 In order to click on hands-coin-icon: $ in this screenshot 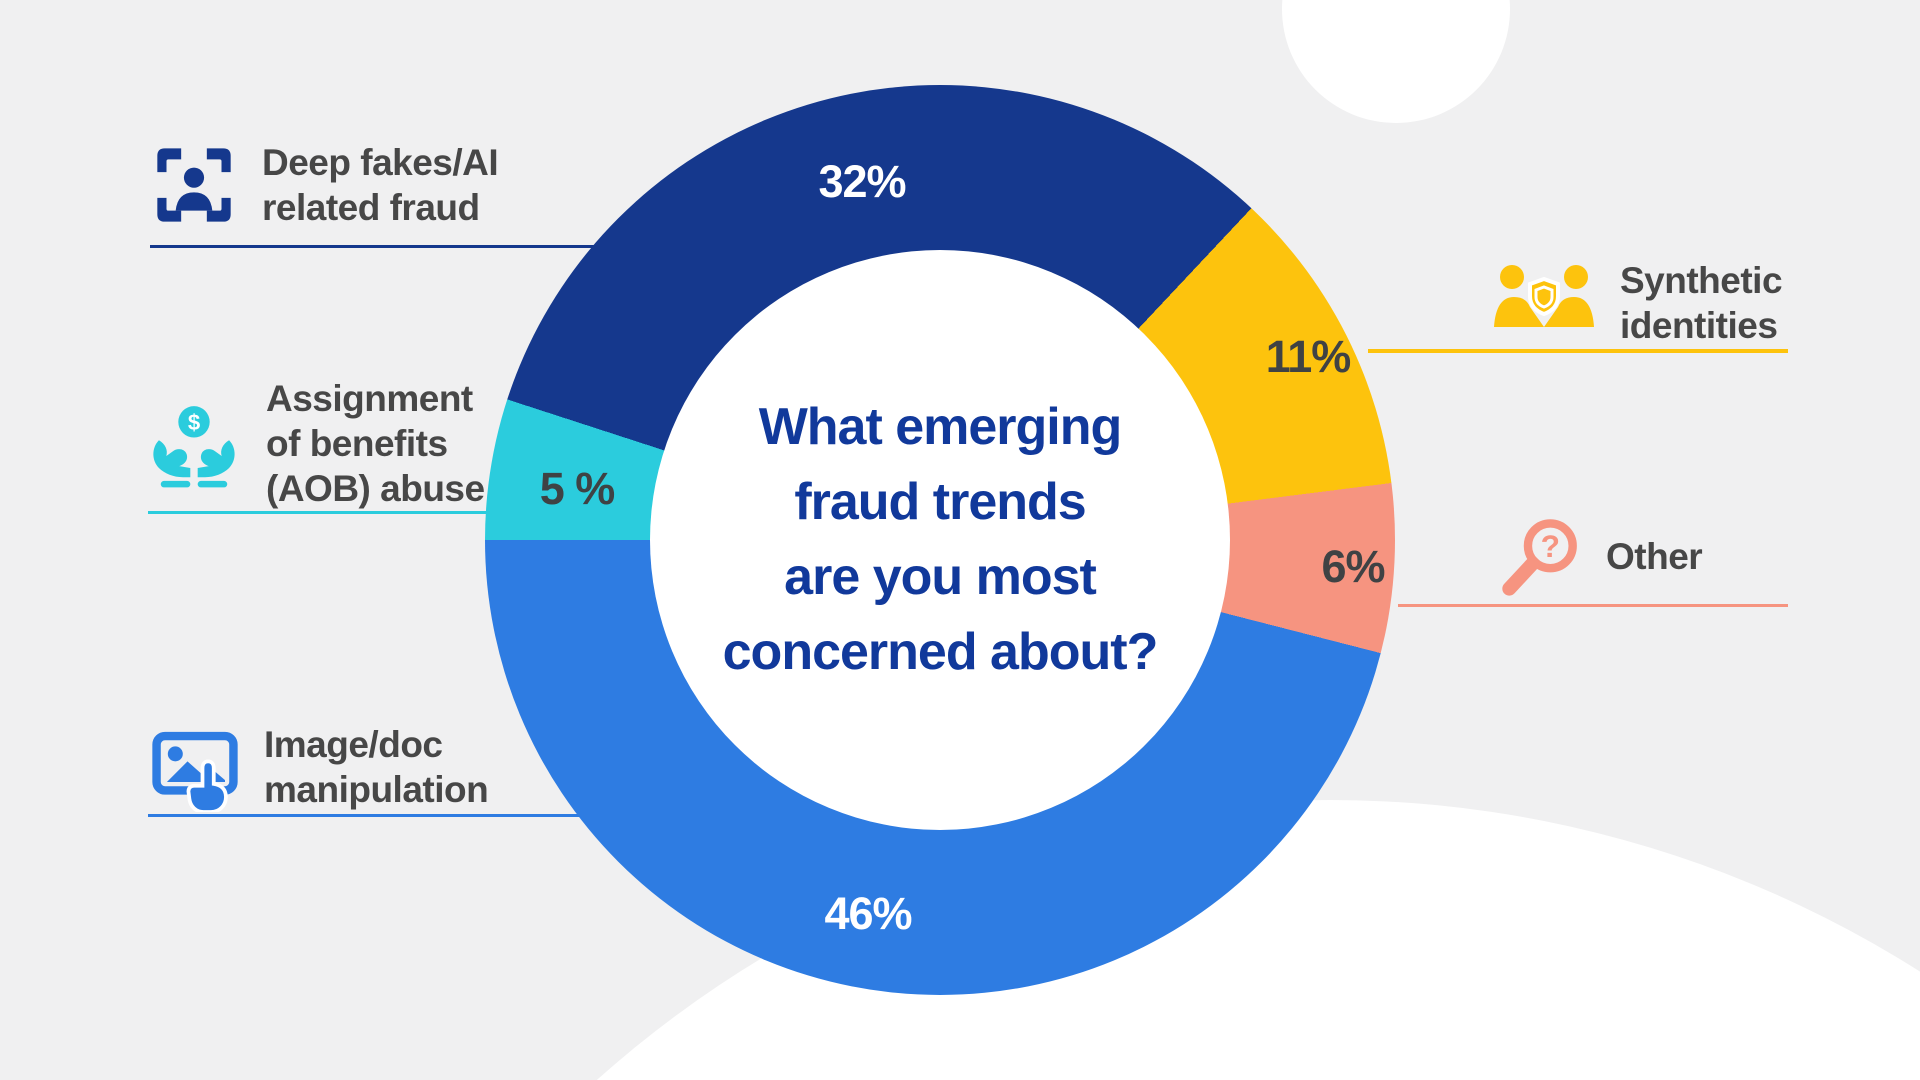, I will do `click(194, 444)`.